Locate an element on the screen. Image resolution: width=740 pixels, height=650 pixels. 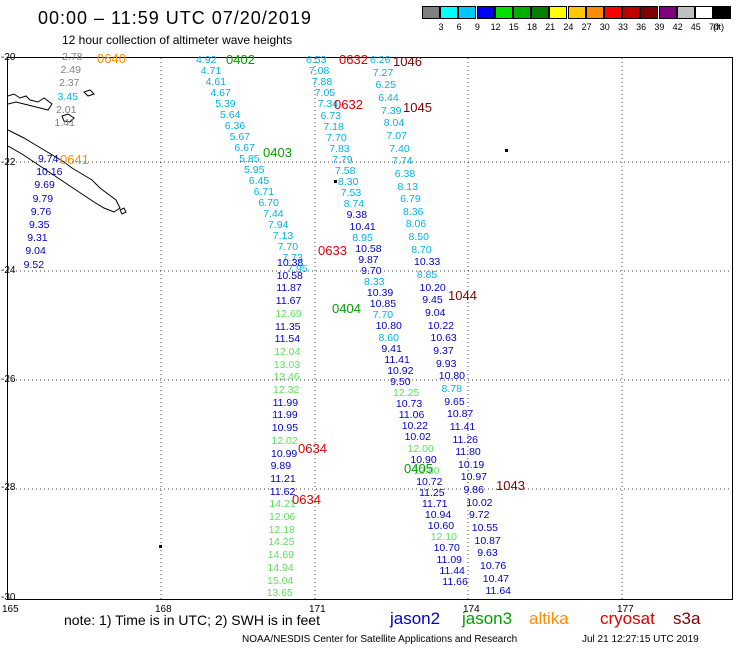
colorbar-tick-label: 12 is located at coordinates (495, 27).